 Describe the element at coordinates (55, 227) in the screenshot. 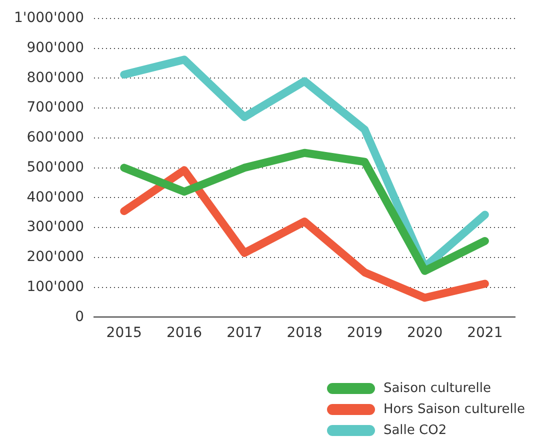

I see `y-tick-label: 300'000` at that location.